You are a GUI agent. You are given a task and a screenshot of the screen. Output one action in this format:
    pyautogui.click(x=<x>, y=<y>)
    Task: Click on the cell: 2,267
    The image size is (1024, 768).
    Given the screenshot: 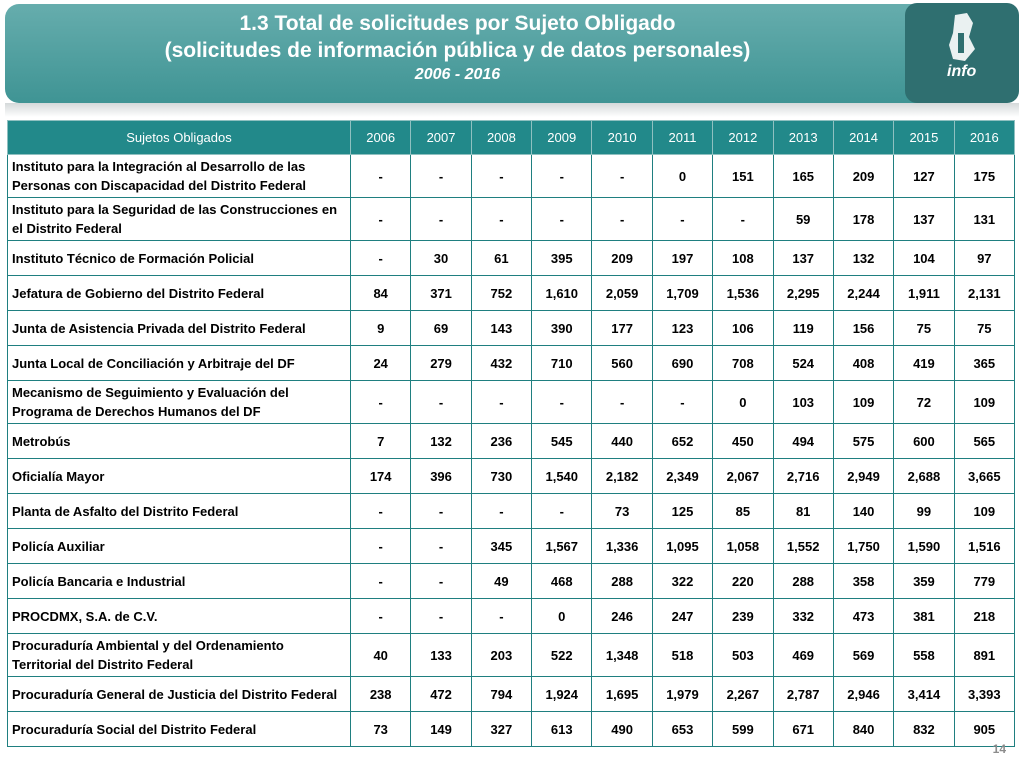 What is the action you would take?
    pyautogui.click(x=743, y=694)
    